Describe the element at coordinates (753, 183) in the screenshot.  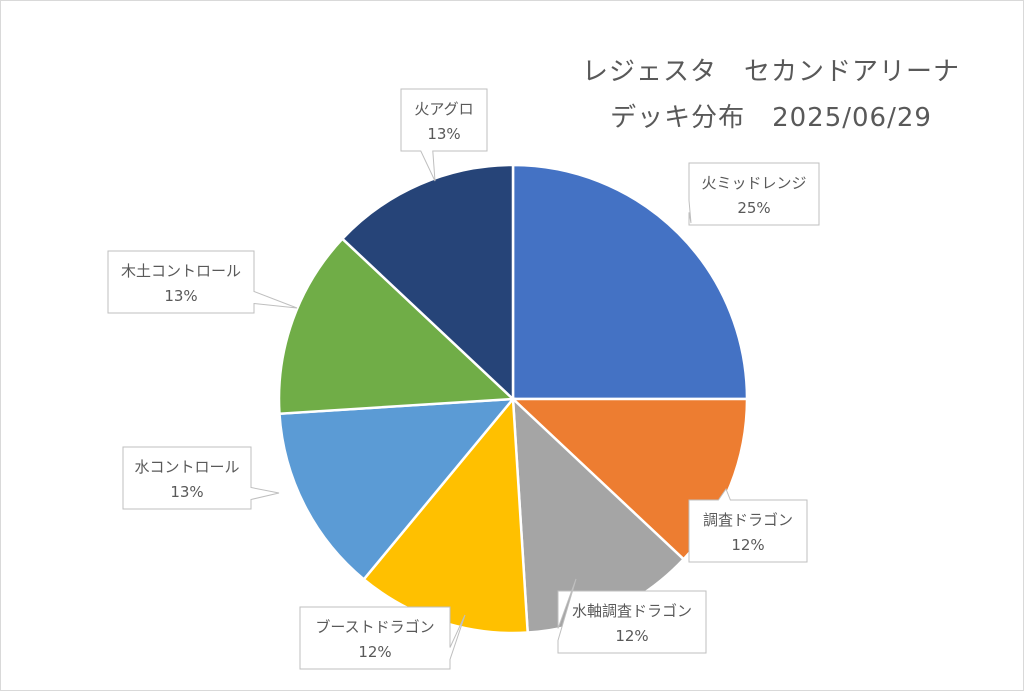
I see `category-label: 火ミッドレンジ` at that location.